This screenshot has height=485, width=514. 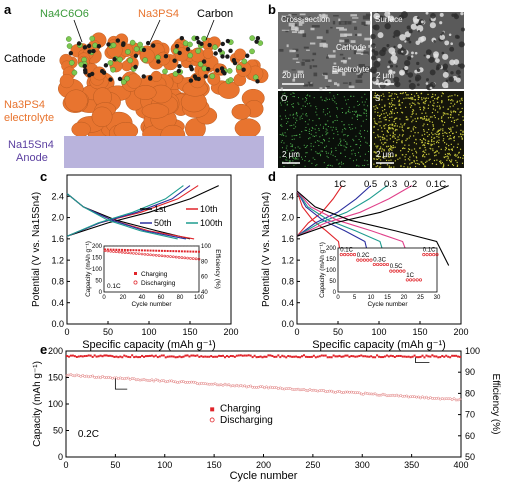 I want to click on chart-c-inset-charge-point, so click(x=122, y=249).